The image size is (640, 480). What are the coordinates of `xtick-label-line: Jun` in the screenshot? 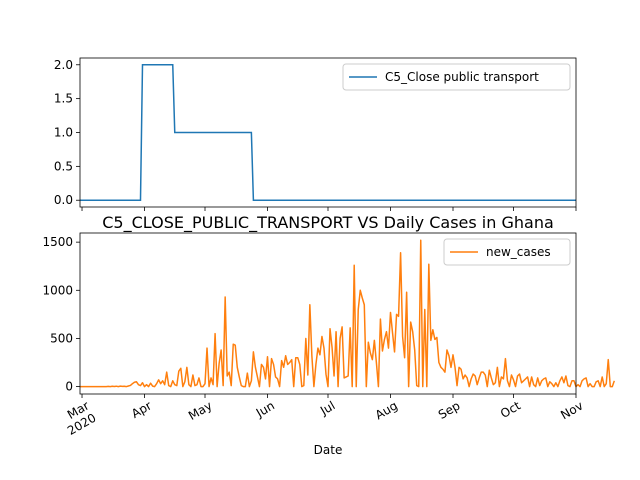 It's located at (265, 409).